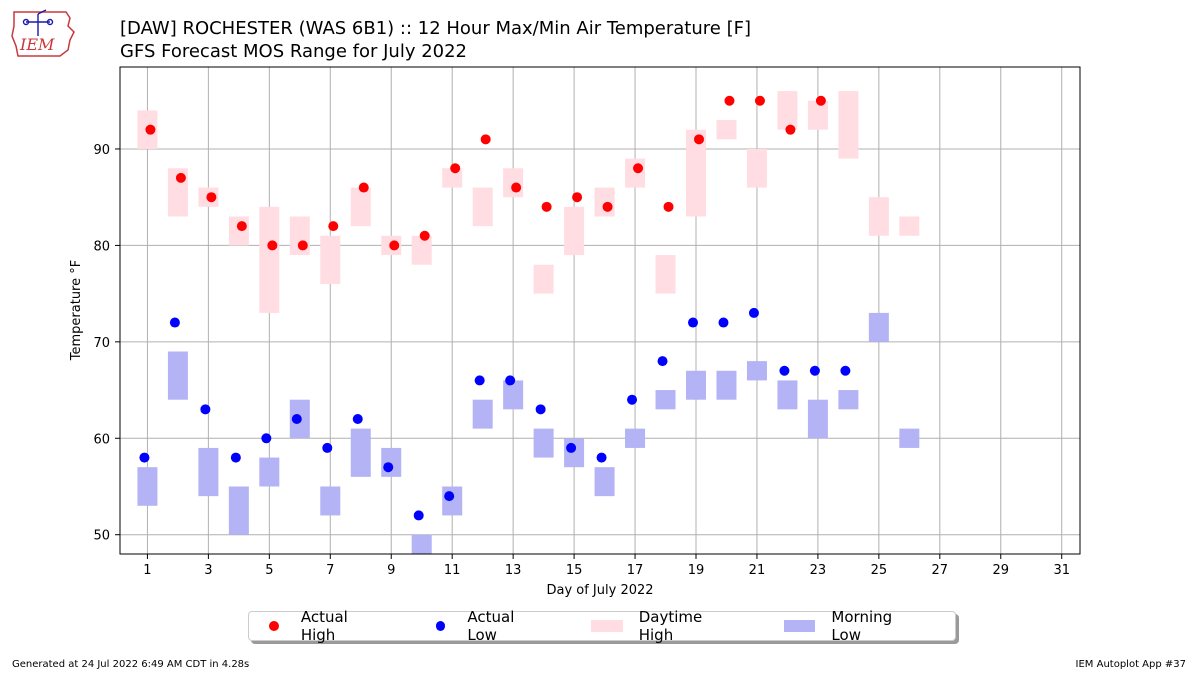 Image resolution: width=1200 pixels, height=675 pixels. Describe the element at coordinates (440, 626) in the screenshot. I see `actual-low-swatch` at that location.